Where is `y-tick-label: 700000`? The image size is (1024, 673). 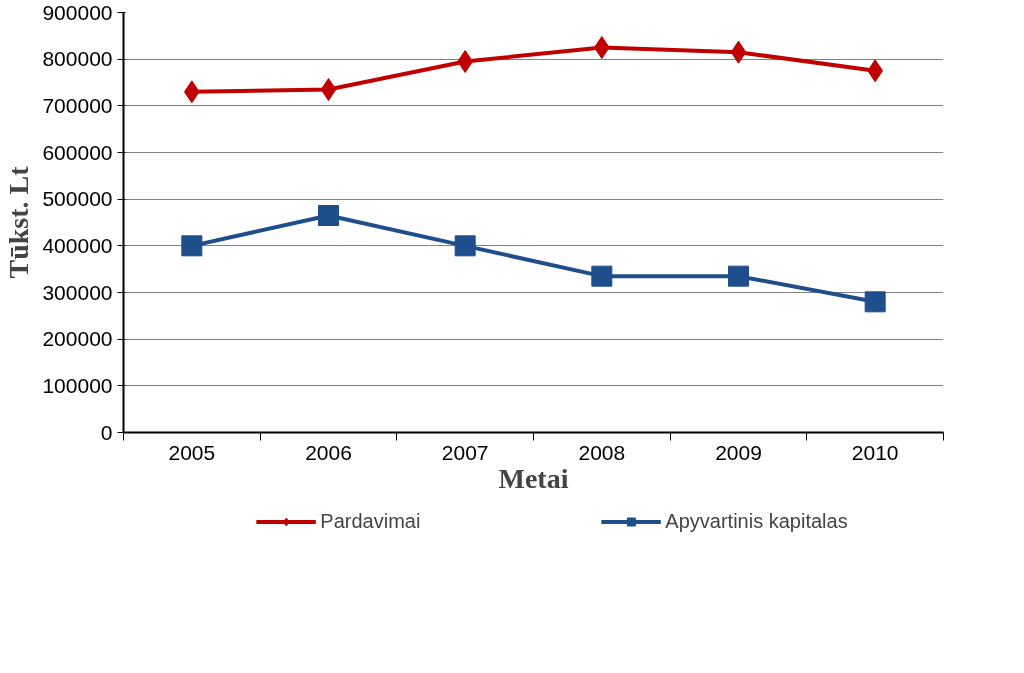
y-tick-label: 700000 is located at coordinates (77, 105).